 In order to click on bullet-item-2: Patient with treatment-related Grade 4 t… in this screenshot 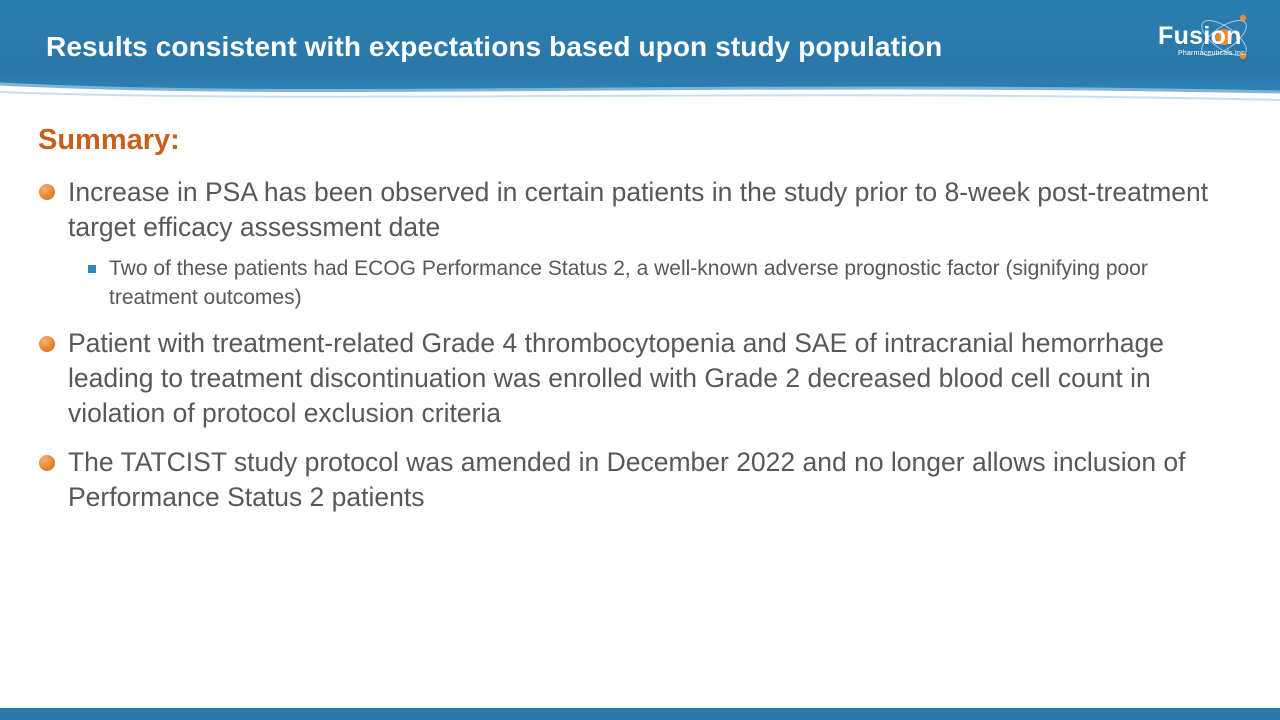, I will do `click(616, 378)`.